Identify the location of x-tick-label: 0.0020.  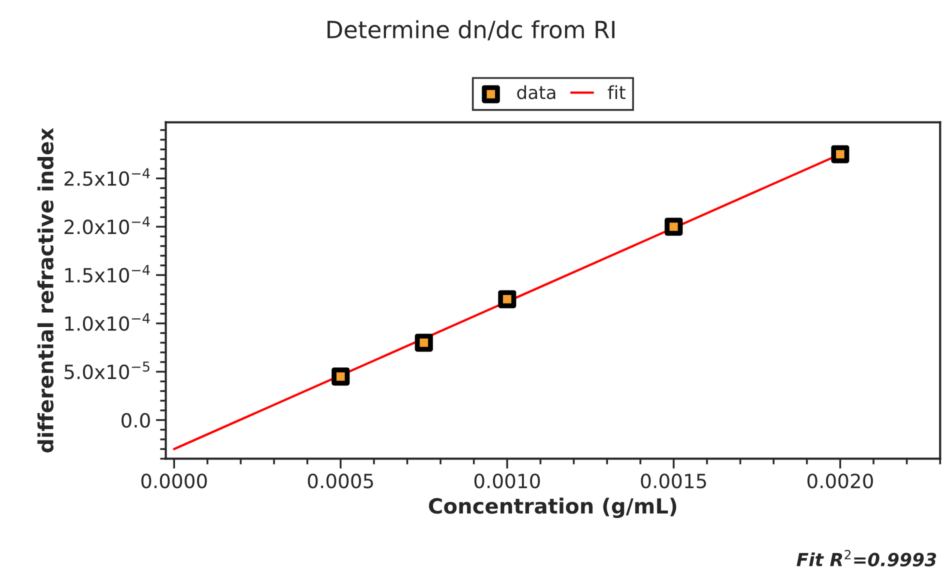
(840, 481).